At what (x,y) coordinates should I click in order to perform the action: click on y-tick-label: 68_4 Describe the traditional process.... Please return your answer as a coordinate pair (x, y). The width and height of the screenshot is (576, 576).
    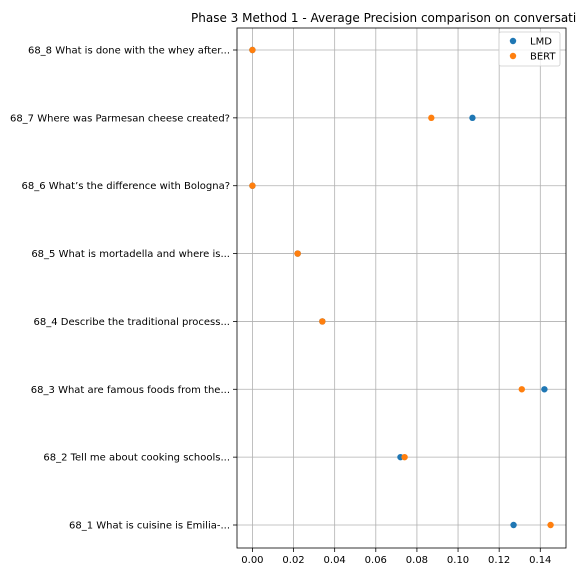
    Looking at the image, I should click on (132, 322).